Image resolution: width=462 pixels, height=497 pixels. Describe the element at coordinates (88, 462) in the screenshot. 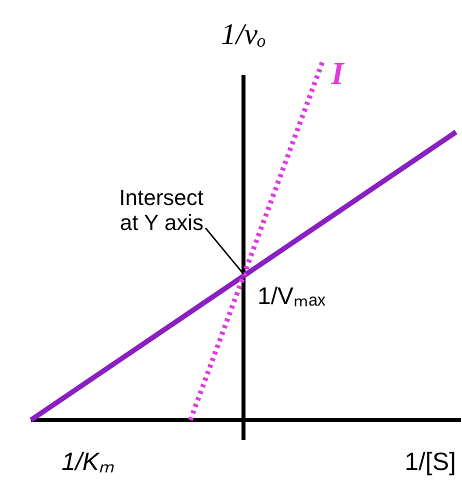

I see `text: 1/Kₘ` at that location.